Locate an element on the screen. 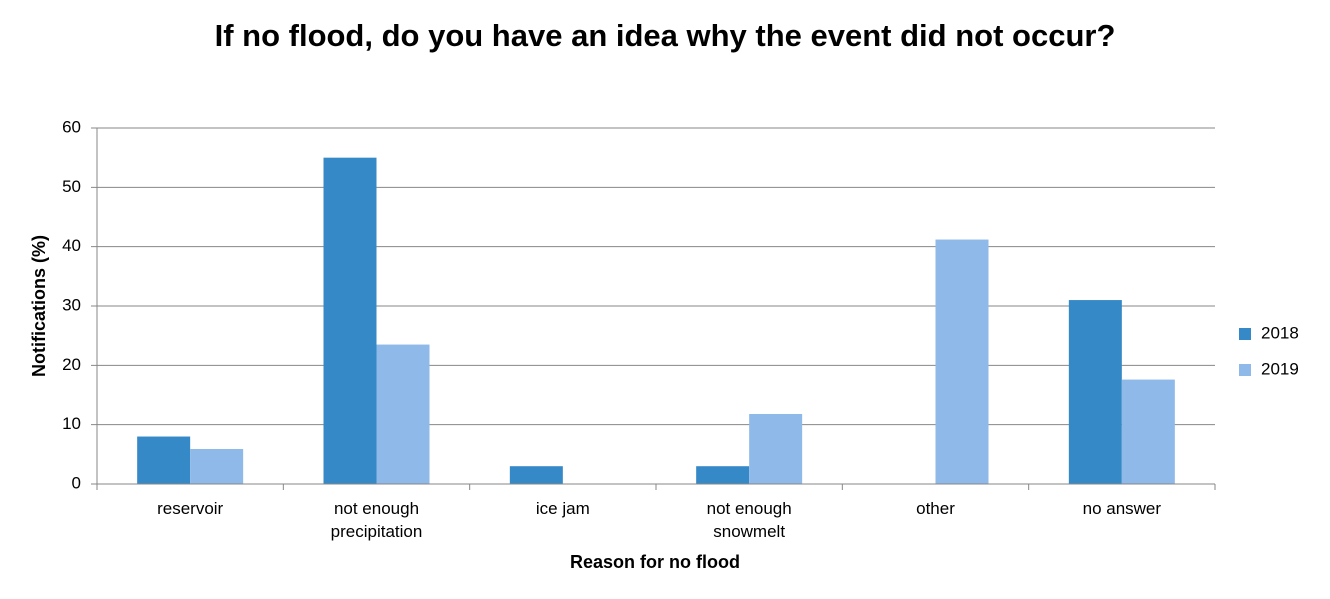 The height and width of the screenshot is (599, 1330). x-tick-label: ice jam is located at coordinates (562, 508).